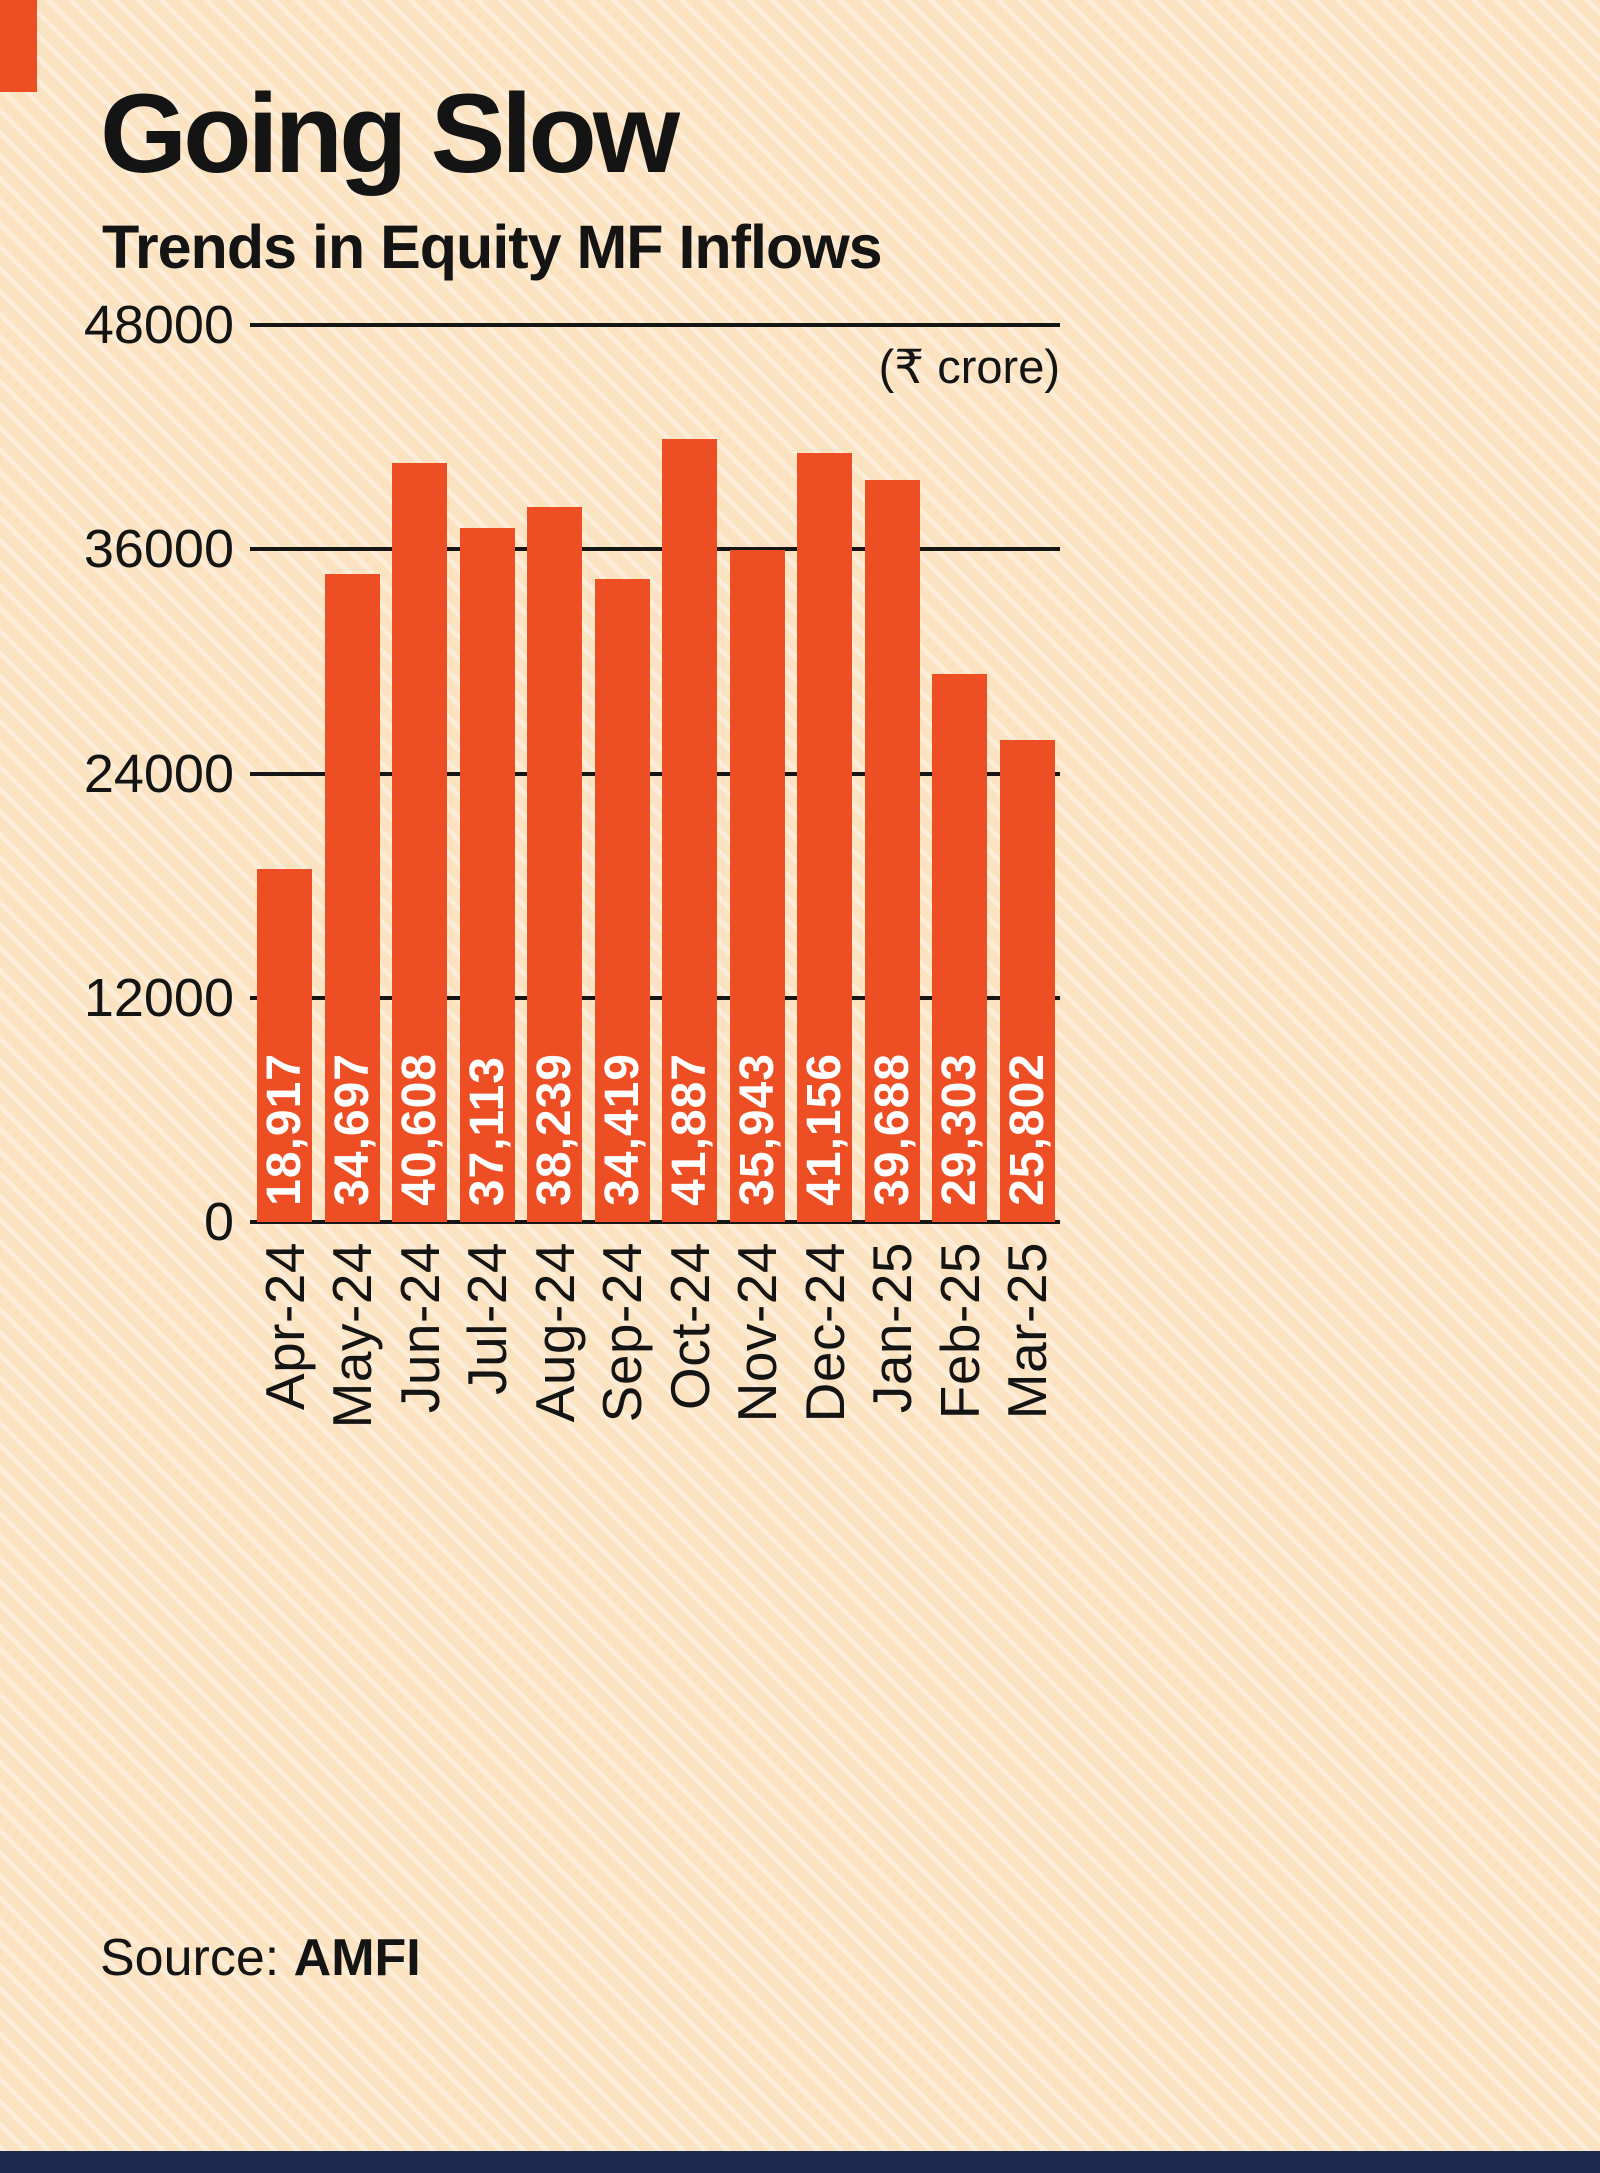  Describe the element at coordinates (420, 842) in the screenshot. I see `bar: 40,608` at that location.